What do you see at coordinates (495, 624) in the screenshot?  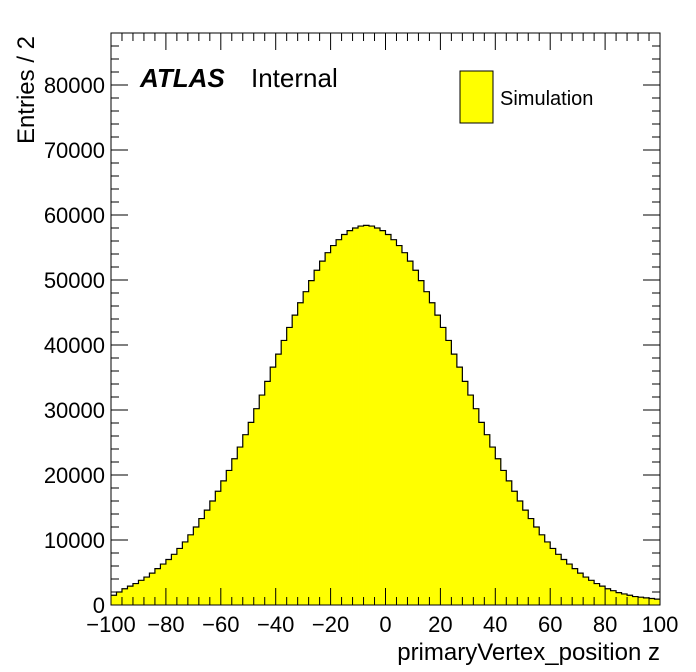 I see `x-tick-label: 40` at bounding box center [495, 624].